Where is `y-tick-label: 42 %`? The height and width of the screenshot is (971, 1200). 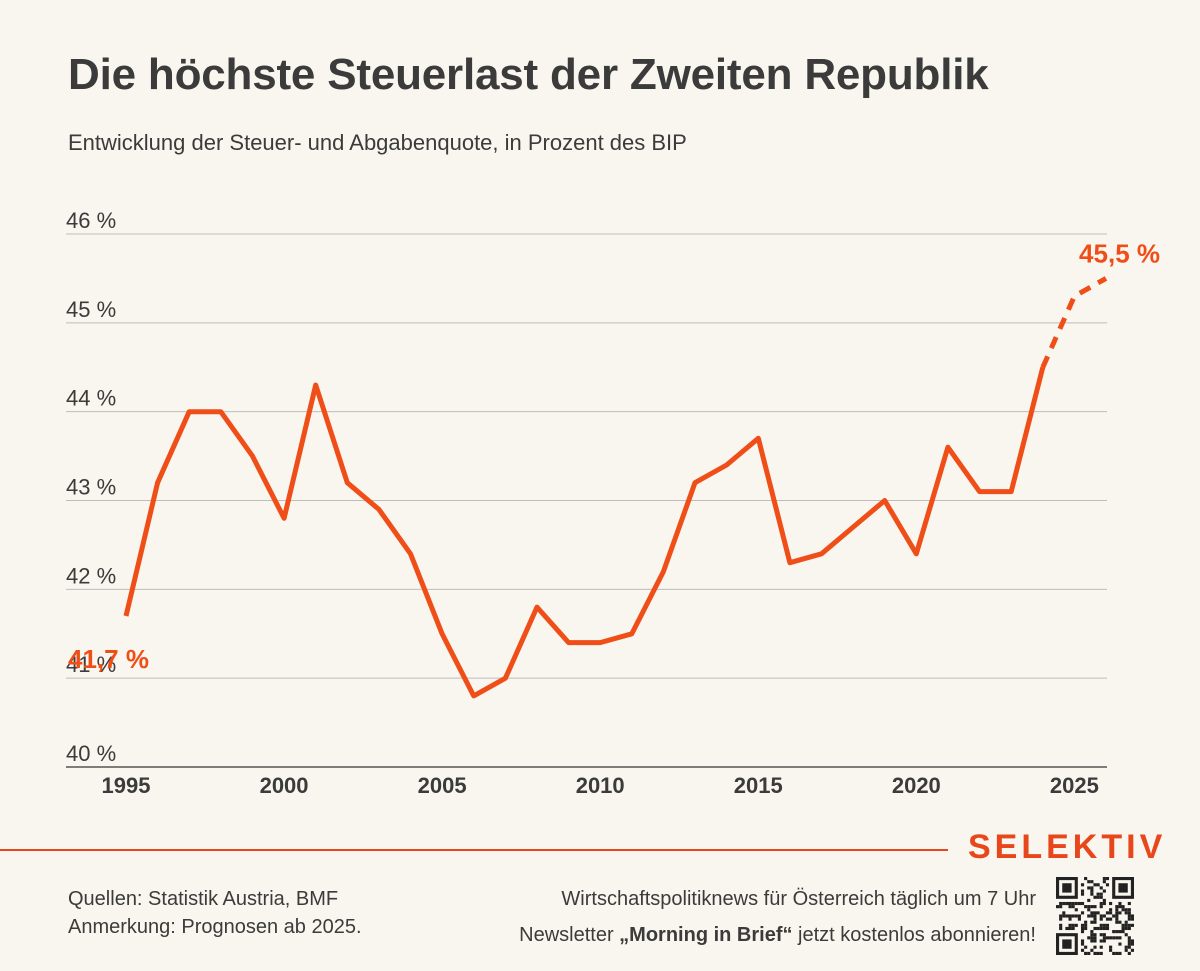 y-tick-label: 42 % is located at coordinates (91, 575).